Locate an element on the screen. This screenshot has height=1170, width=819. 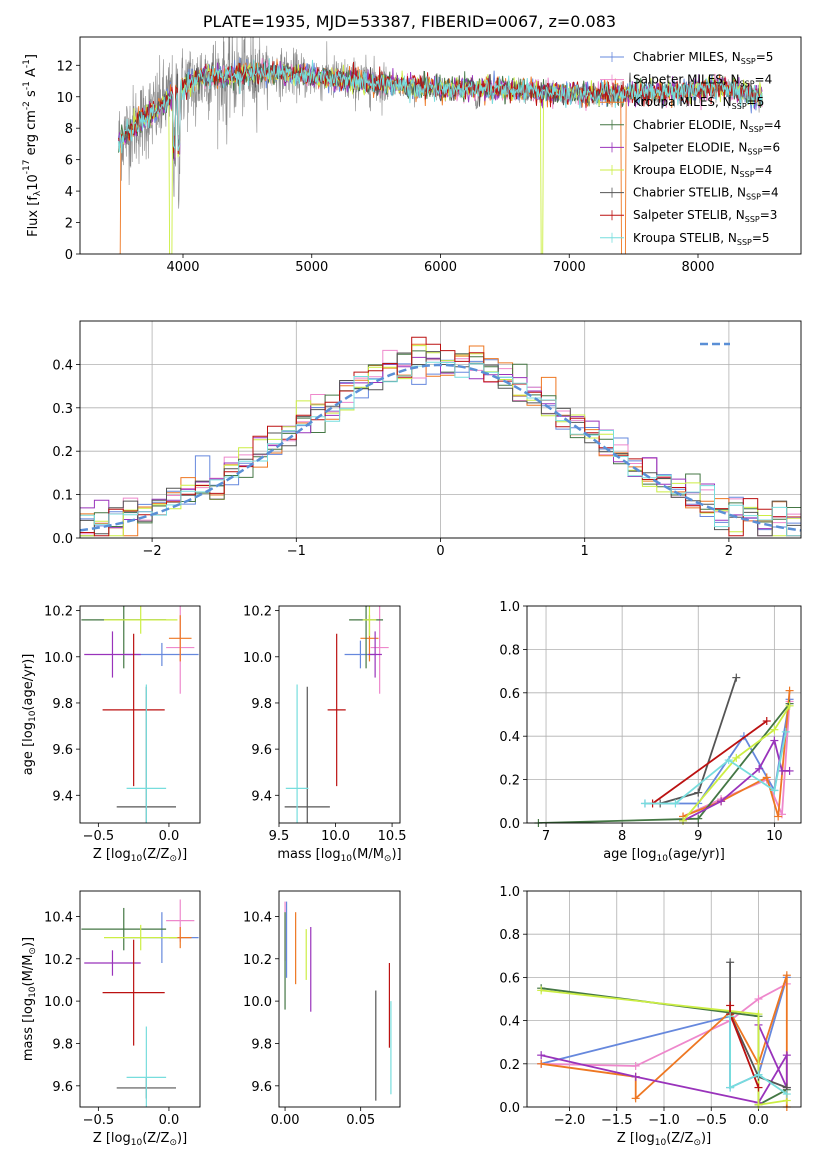
y-axis-label-part: ] is located at coordinates (31, 56).